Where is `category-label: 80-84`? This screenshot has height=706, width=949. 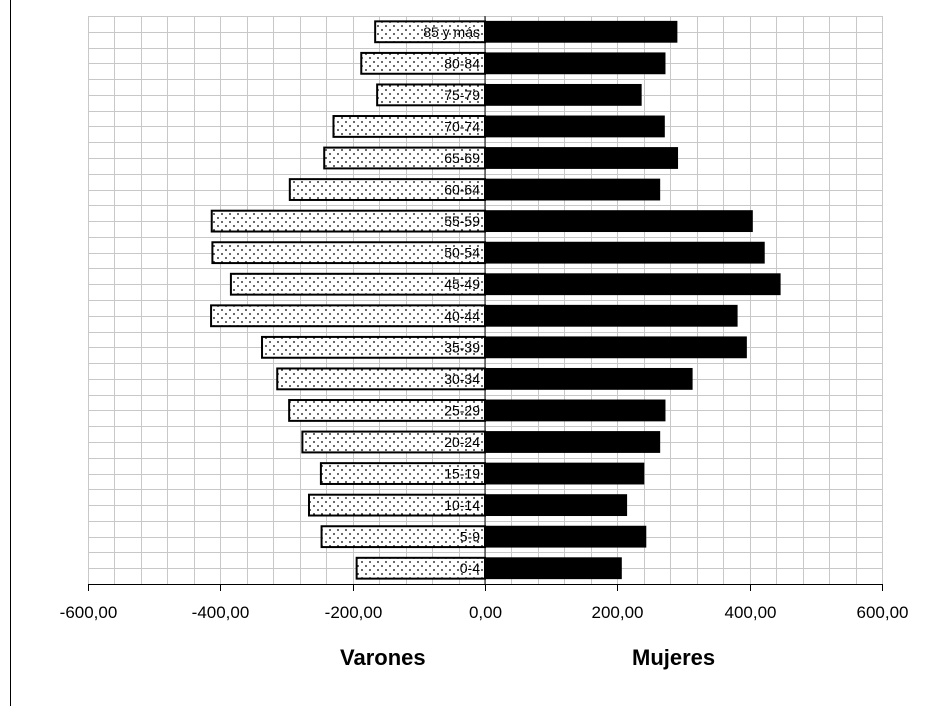
category-label: 80-84 is located at coordinates (462, 63).